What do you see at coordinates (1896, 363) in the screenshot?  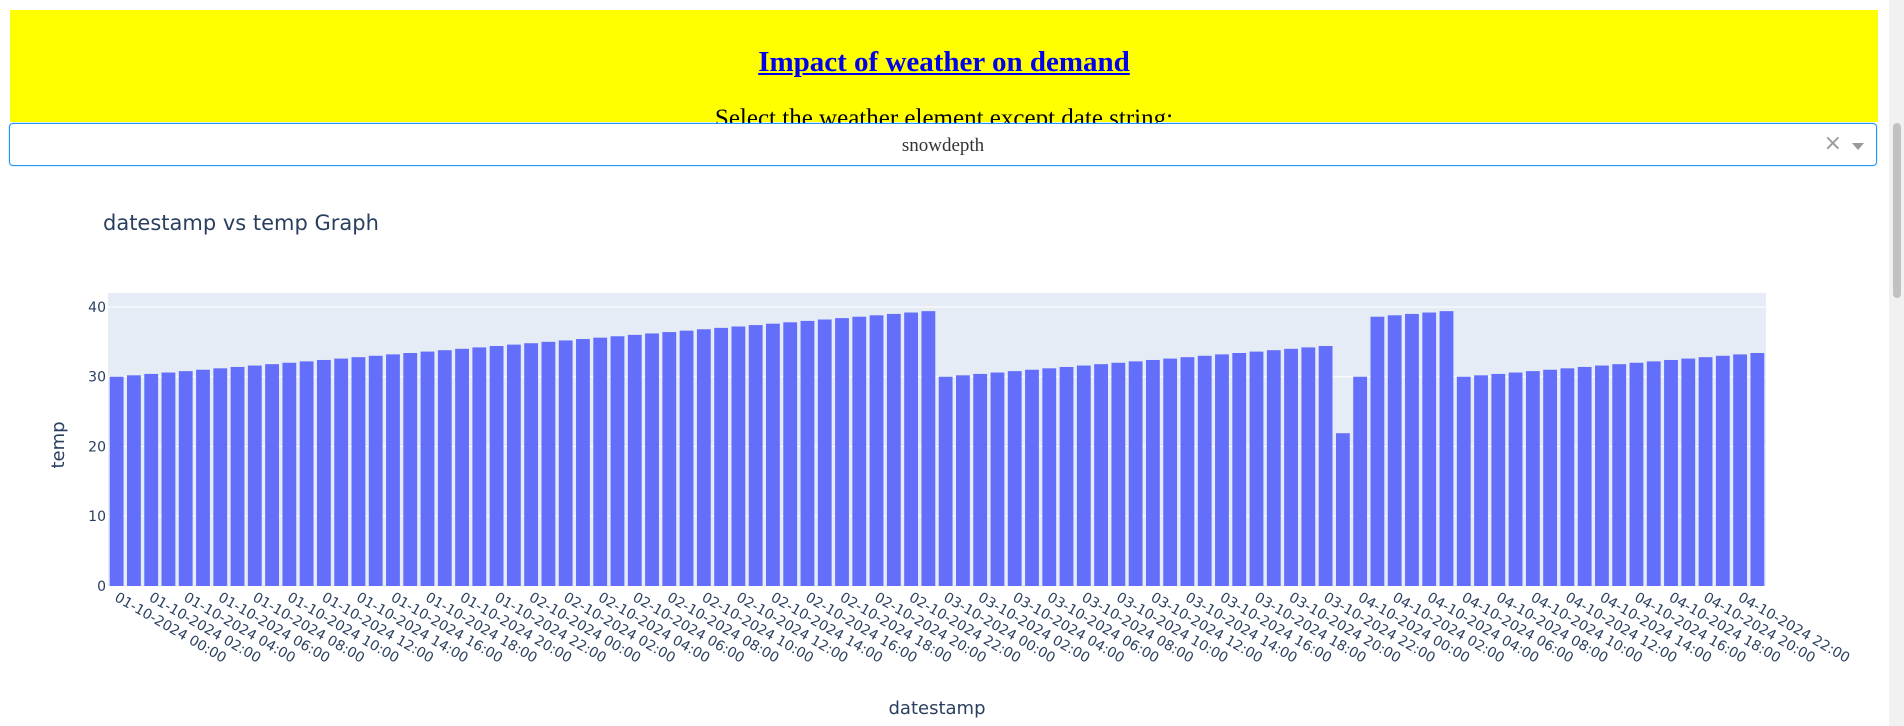 I see `scrollbar-track` at bounding box center [1896, 363].